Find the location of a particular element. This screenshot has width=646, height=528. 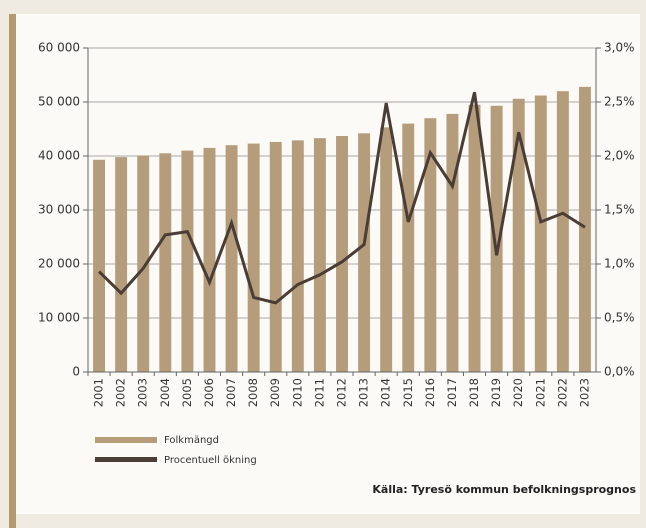

x-tick-label: 2021 is located at coordinates (540, 392).